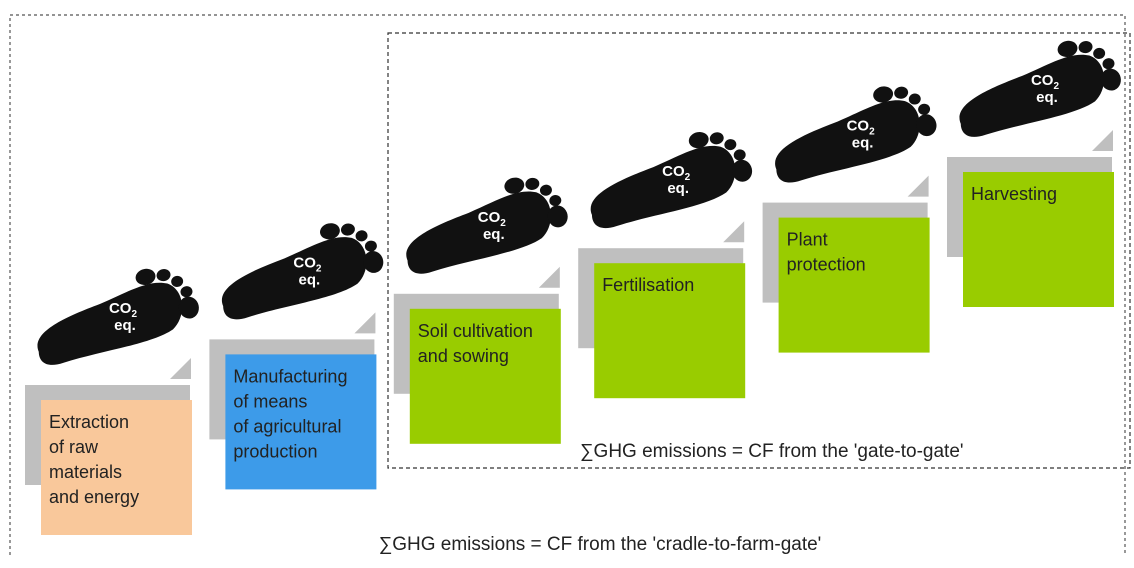  What do you see at coordinates (1014, 194) in the screenshot?
I see `step-label: Harvesting` at bounding box center [1014, 194].